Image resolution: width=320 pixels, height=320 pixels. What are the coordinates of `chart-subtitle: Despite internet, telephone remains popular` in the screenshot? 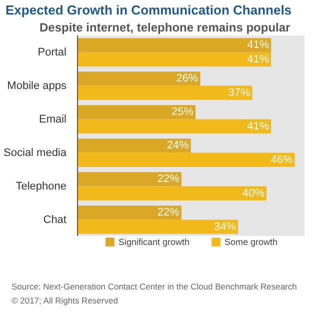 It's located at (165, 27).